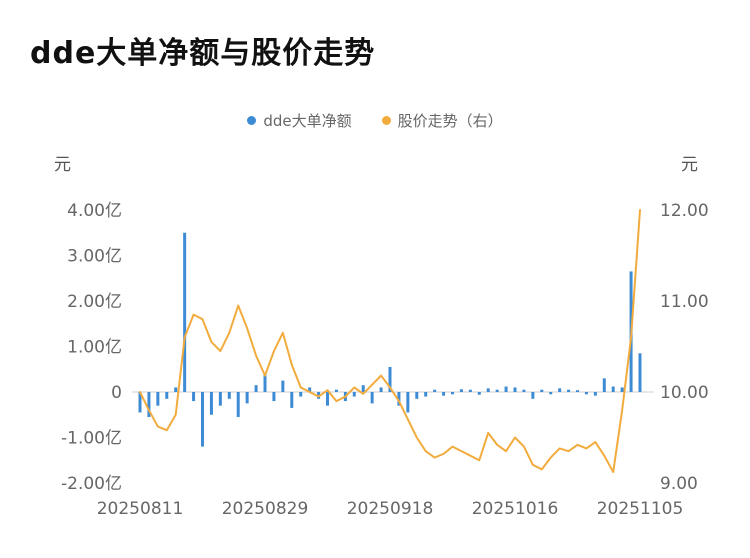 The width and height of the screenshot is (750, 558). Describe the element at coordinates (203, 53) in the screenshot. I see `page-title: dde大单净额与股价走势` at that location.